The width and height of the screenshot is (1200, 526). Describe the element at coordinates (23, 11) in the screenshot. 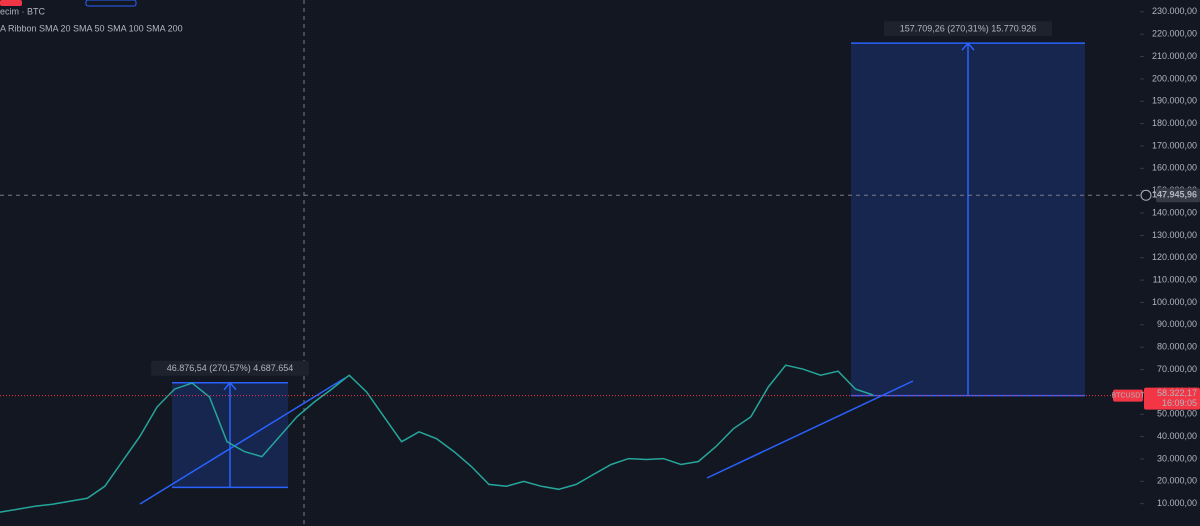

I see `symbol-legend: ecim · BTC` at that location.